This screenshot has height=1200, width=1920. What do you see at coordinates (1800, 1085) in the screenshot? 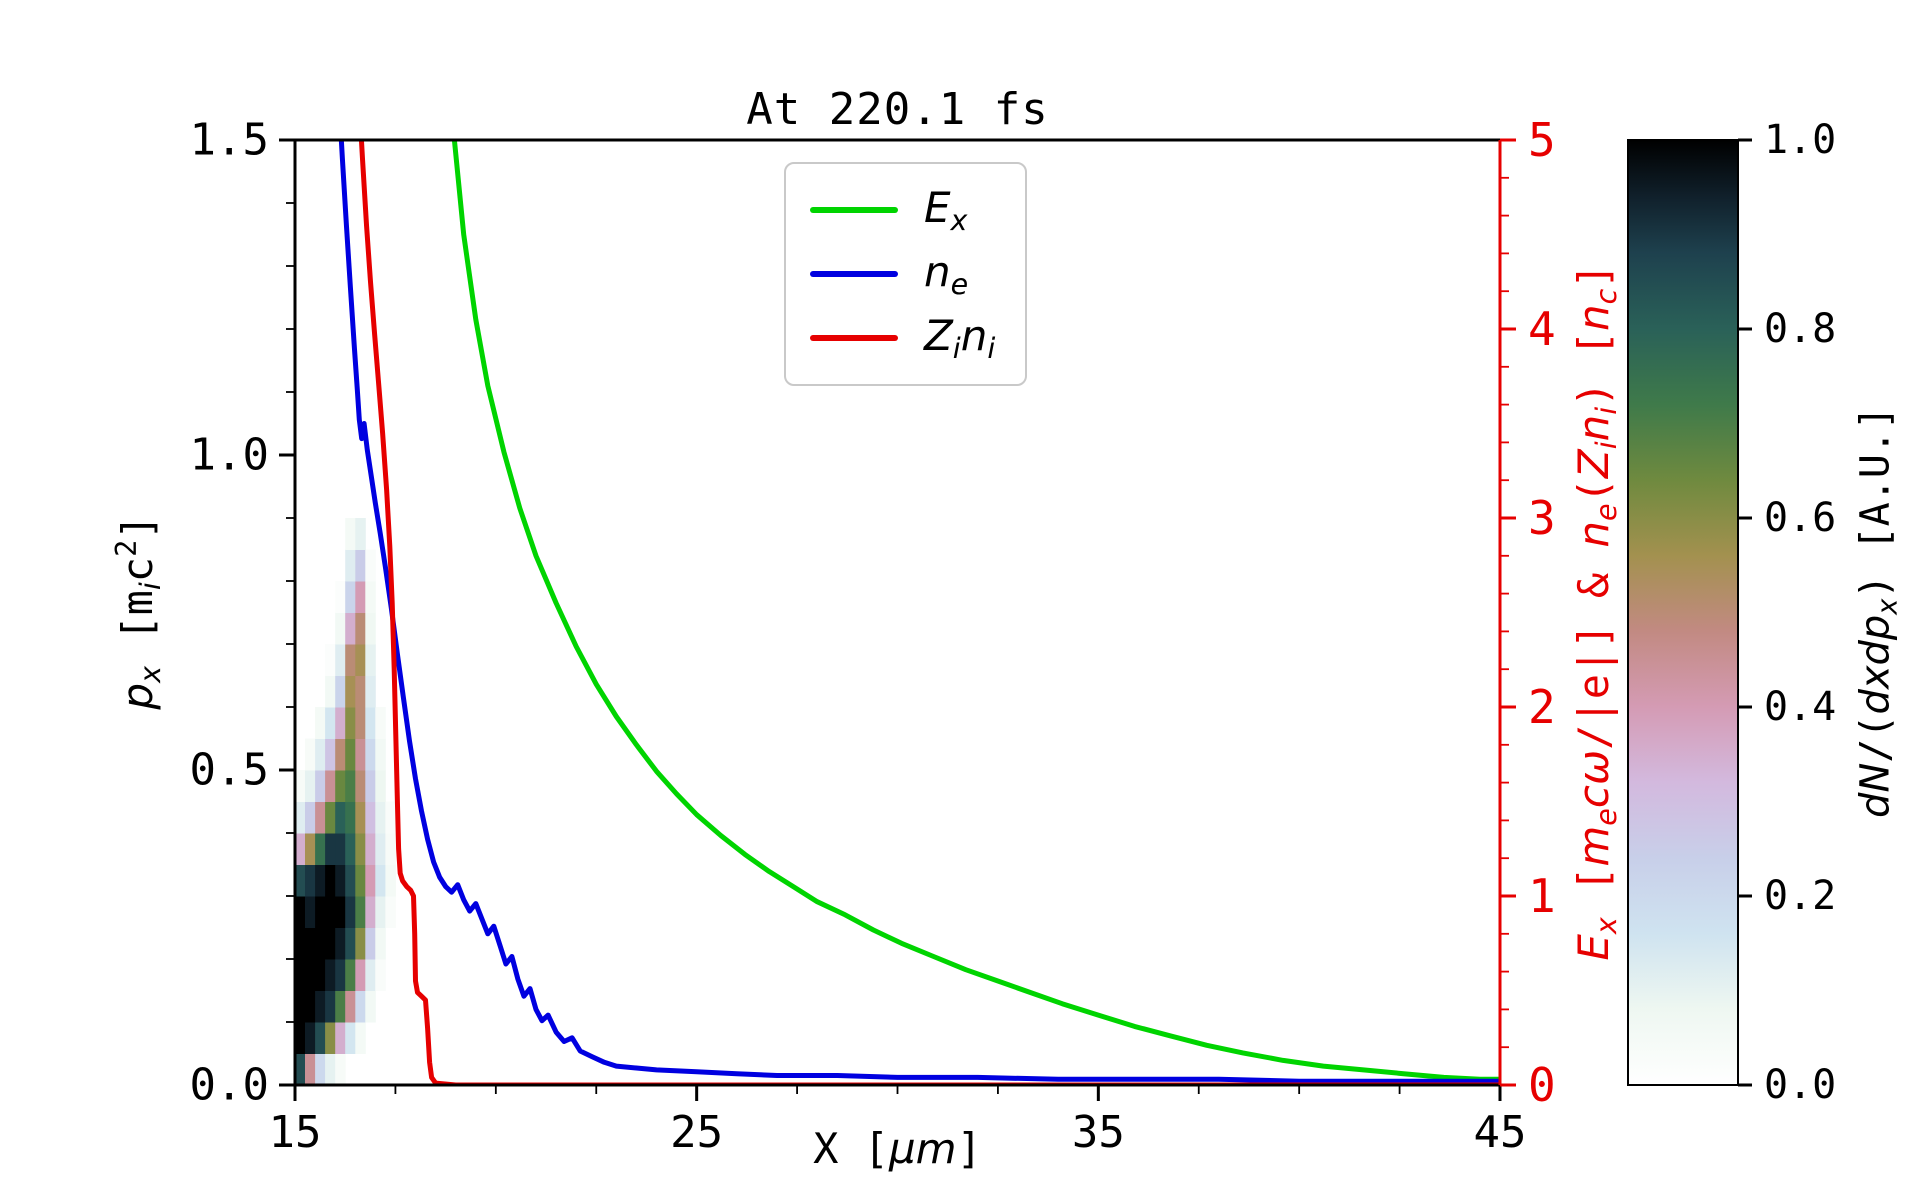
I see `colorbar-tick-label: 0.0` at bounding box center [1800, 1085].